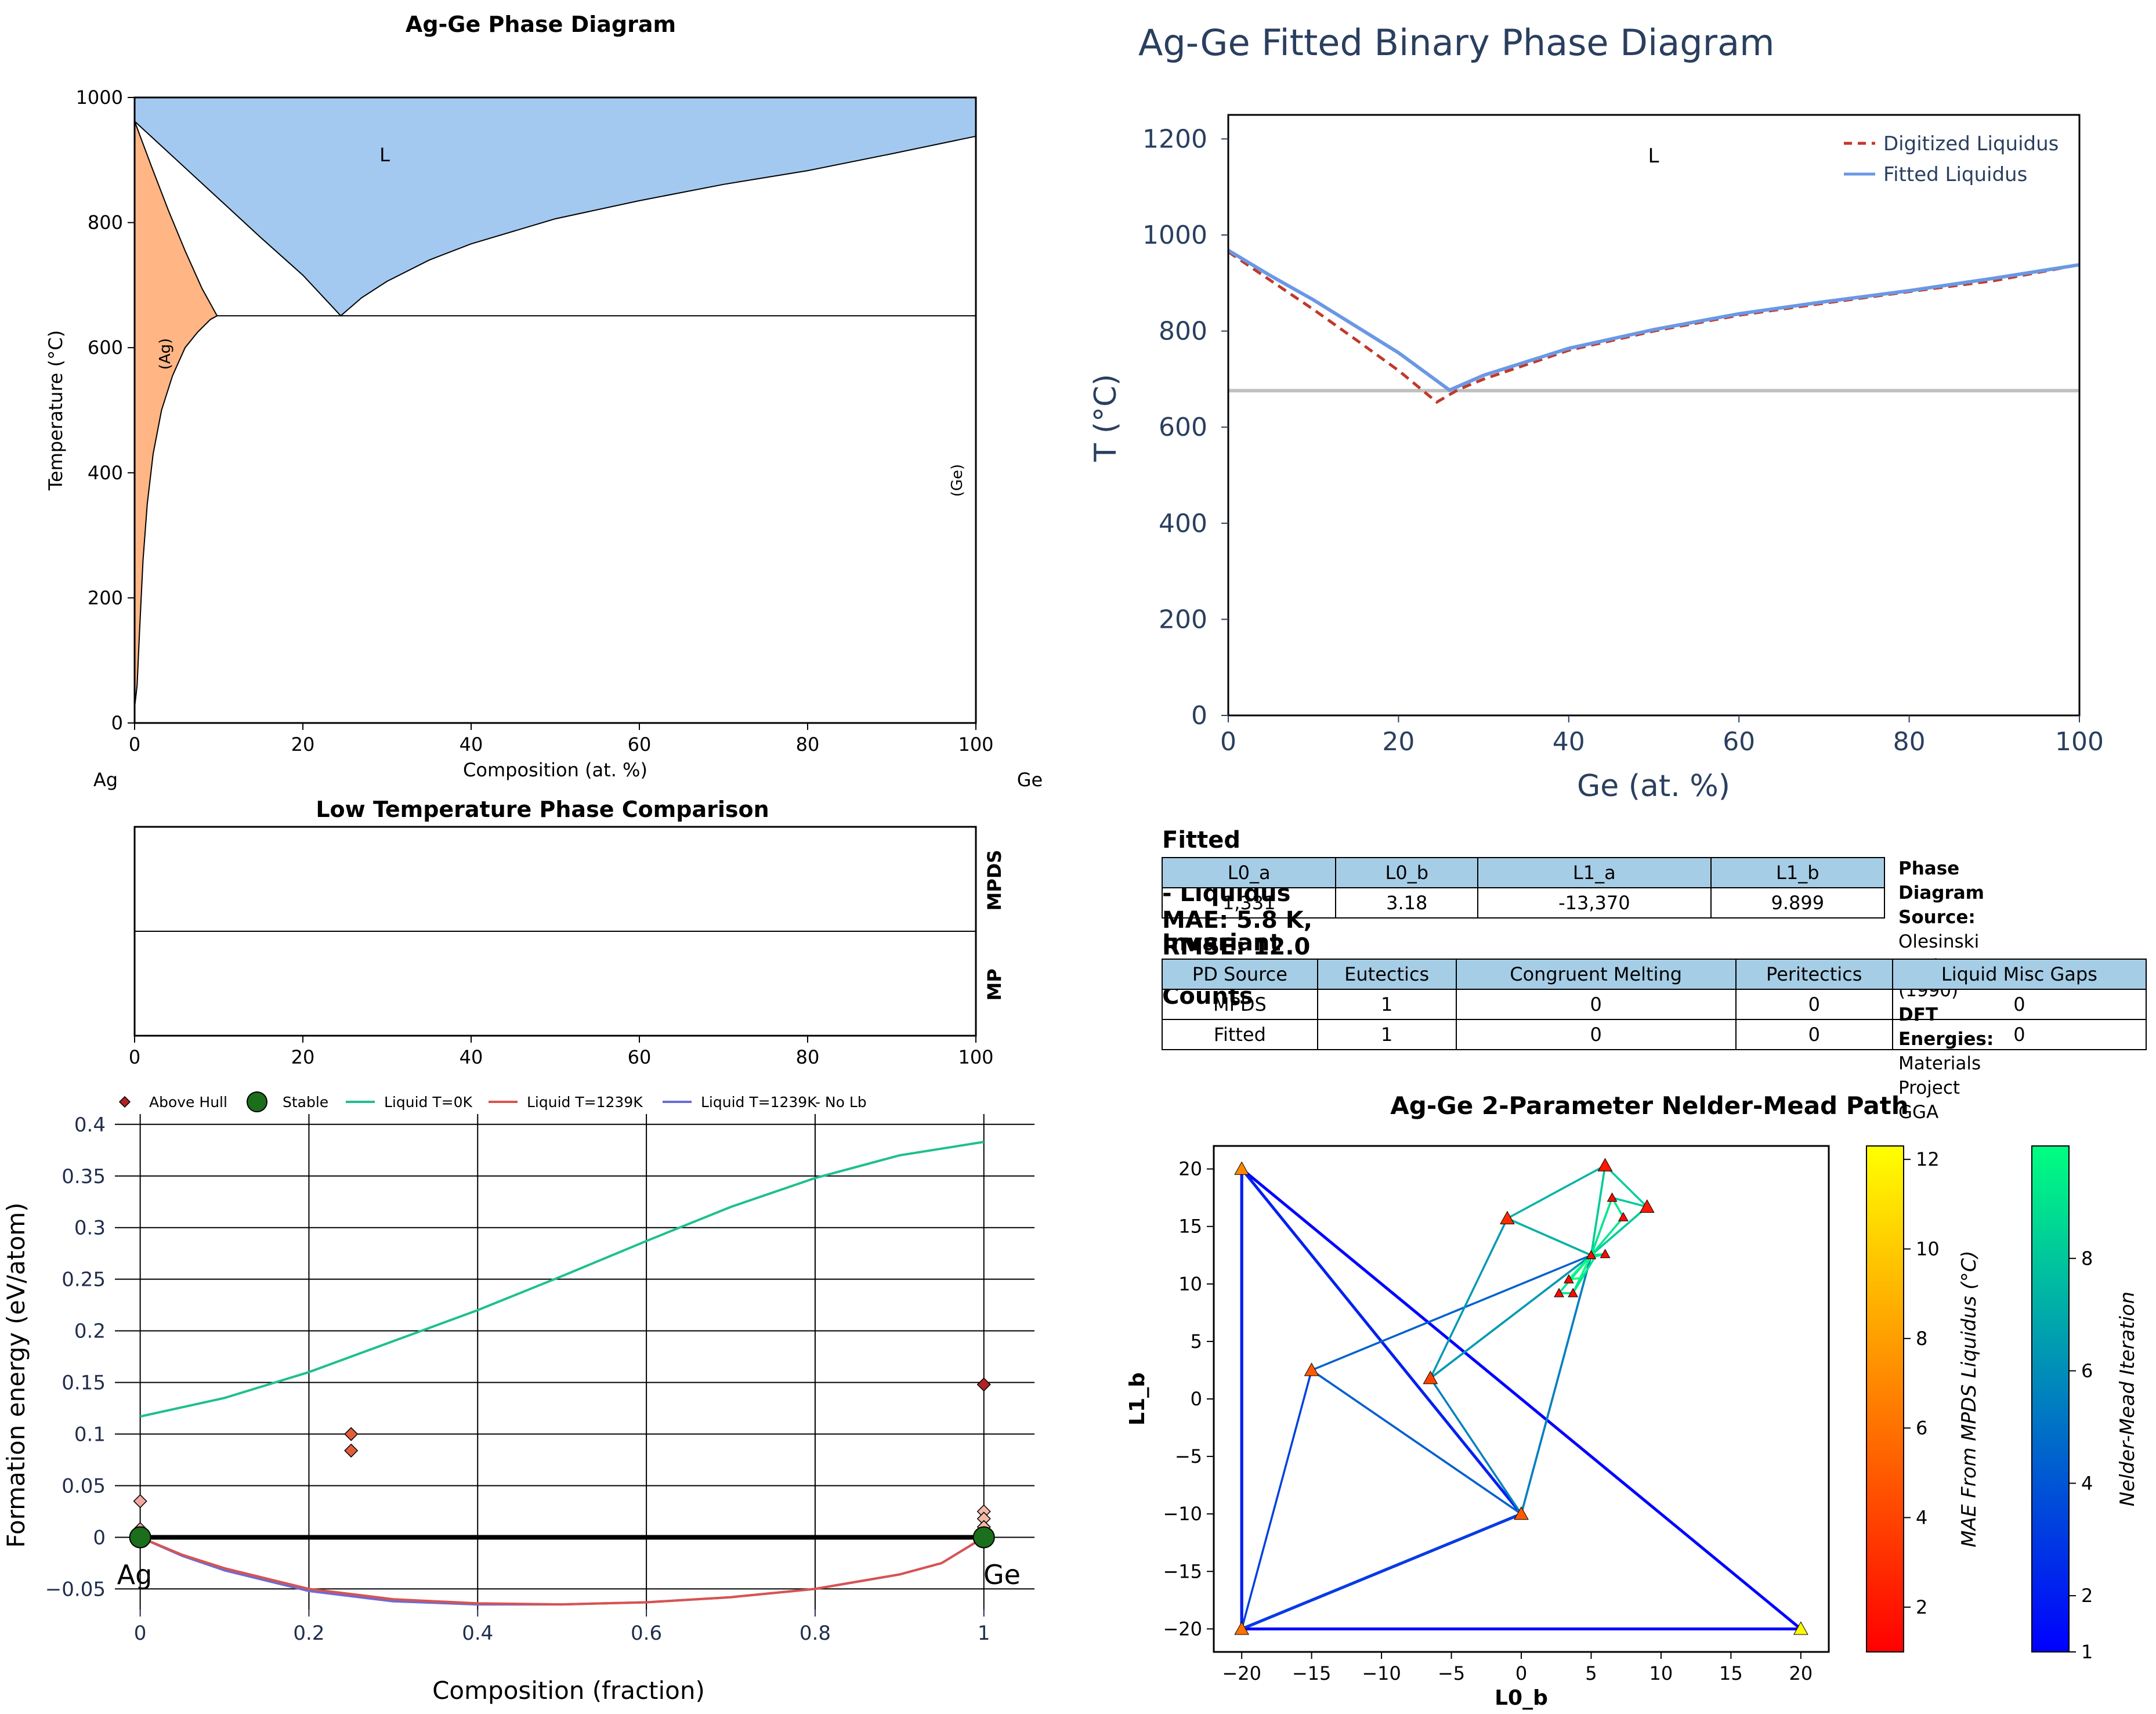 This screenshot has height=1714, width=2156. Describe the element at coordinates (585, 1103) in the screenshot. I see `legend-liquid-1239k-label: Liquid T=1239K` at that location.